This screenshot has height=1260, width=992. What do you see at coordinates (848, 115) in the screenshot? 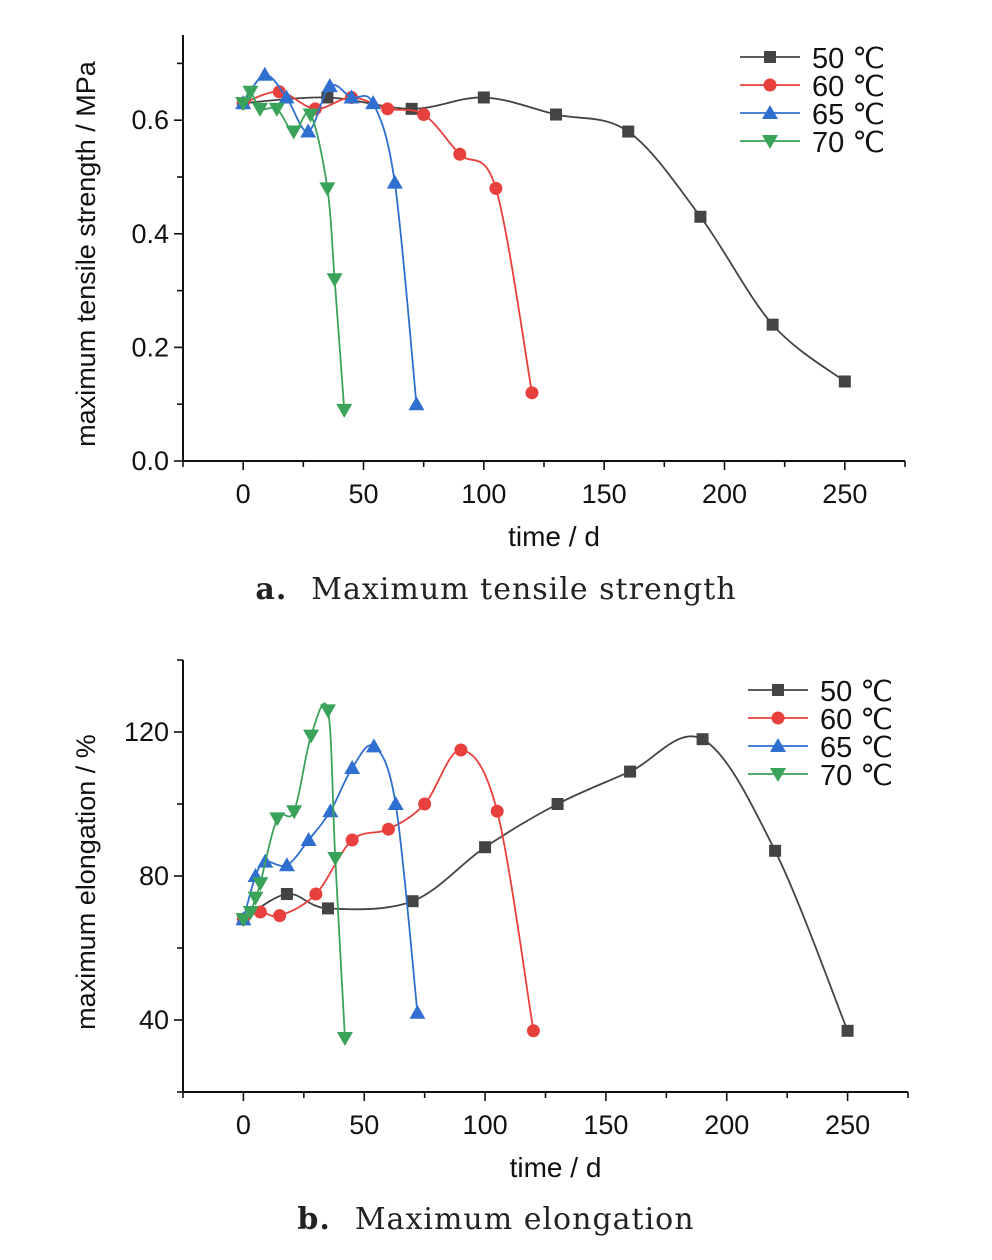
I see `chart-a-legend-label: 65 ℃` at bounding box center [848, 115].